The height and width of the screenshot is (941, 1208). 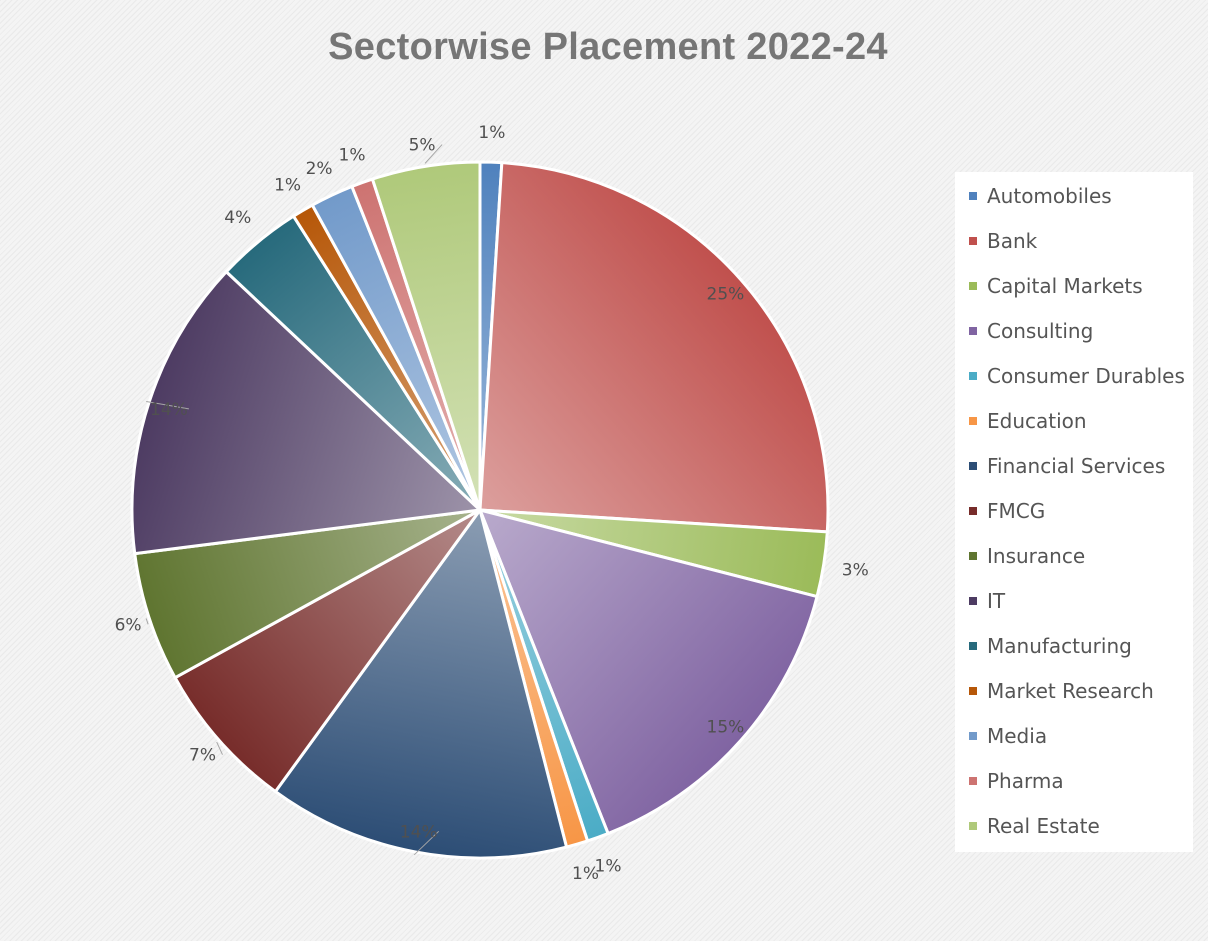 What do you see at coordinates (1017, 736) in the screenshot?
I see `legend-label-media: Media` at bounding box center [1017, 736].